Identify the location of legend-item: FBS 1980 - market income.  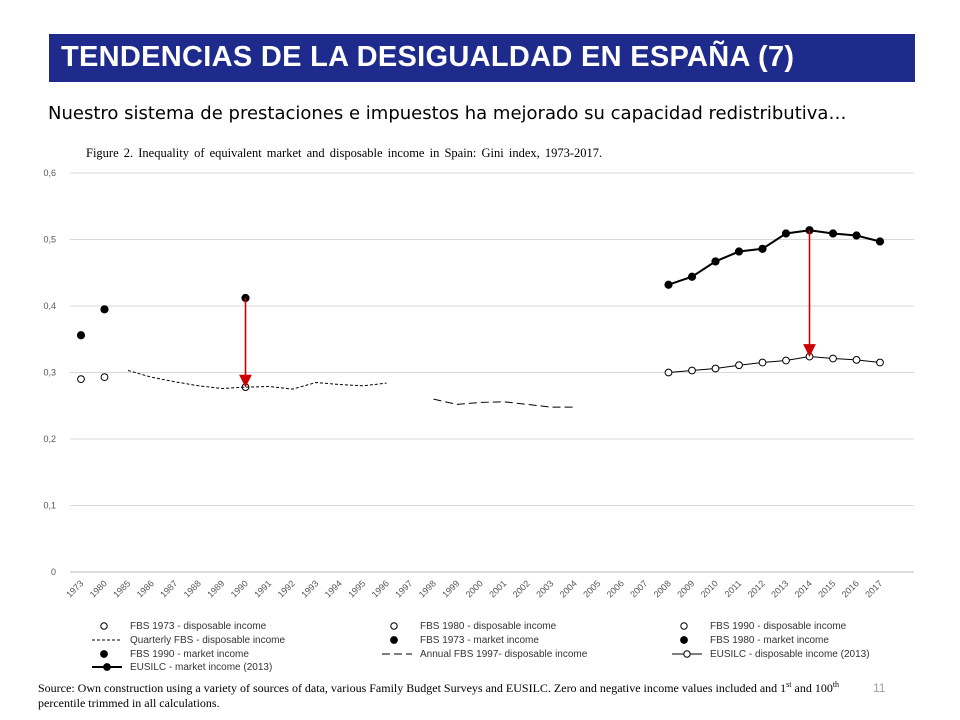
(754, 640).